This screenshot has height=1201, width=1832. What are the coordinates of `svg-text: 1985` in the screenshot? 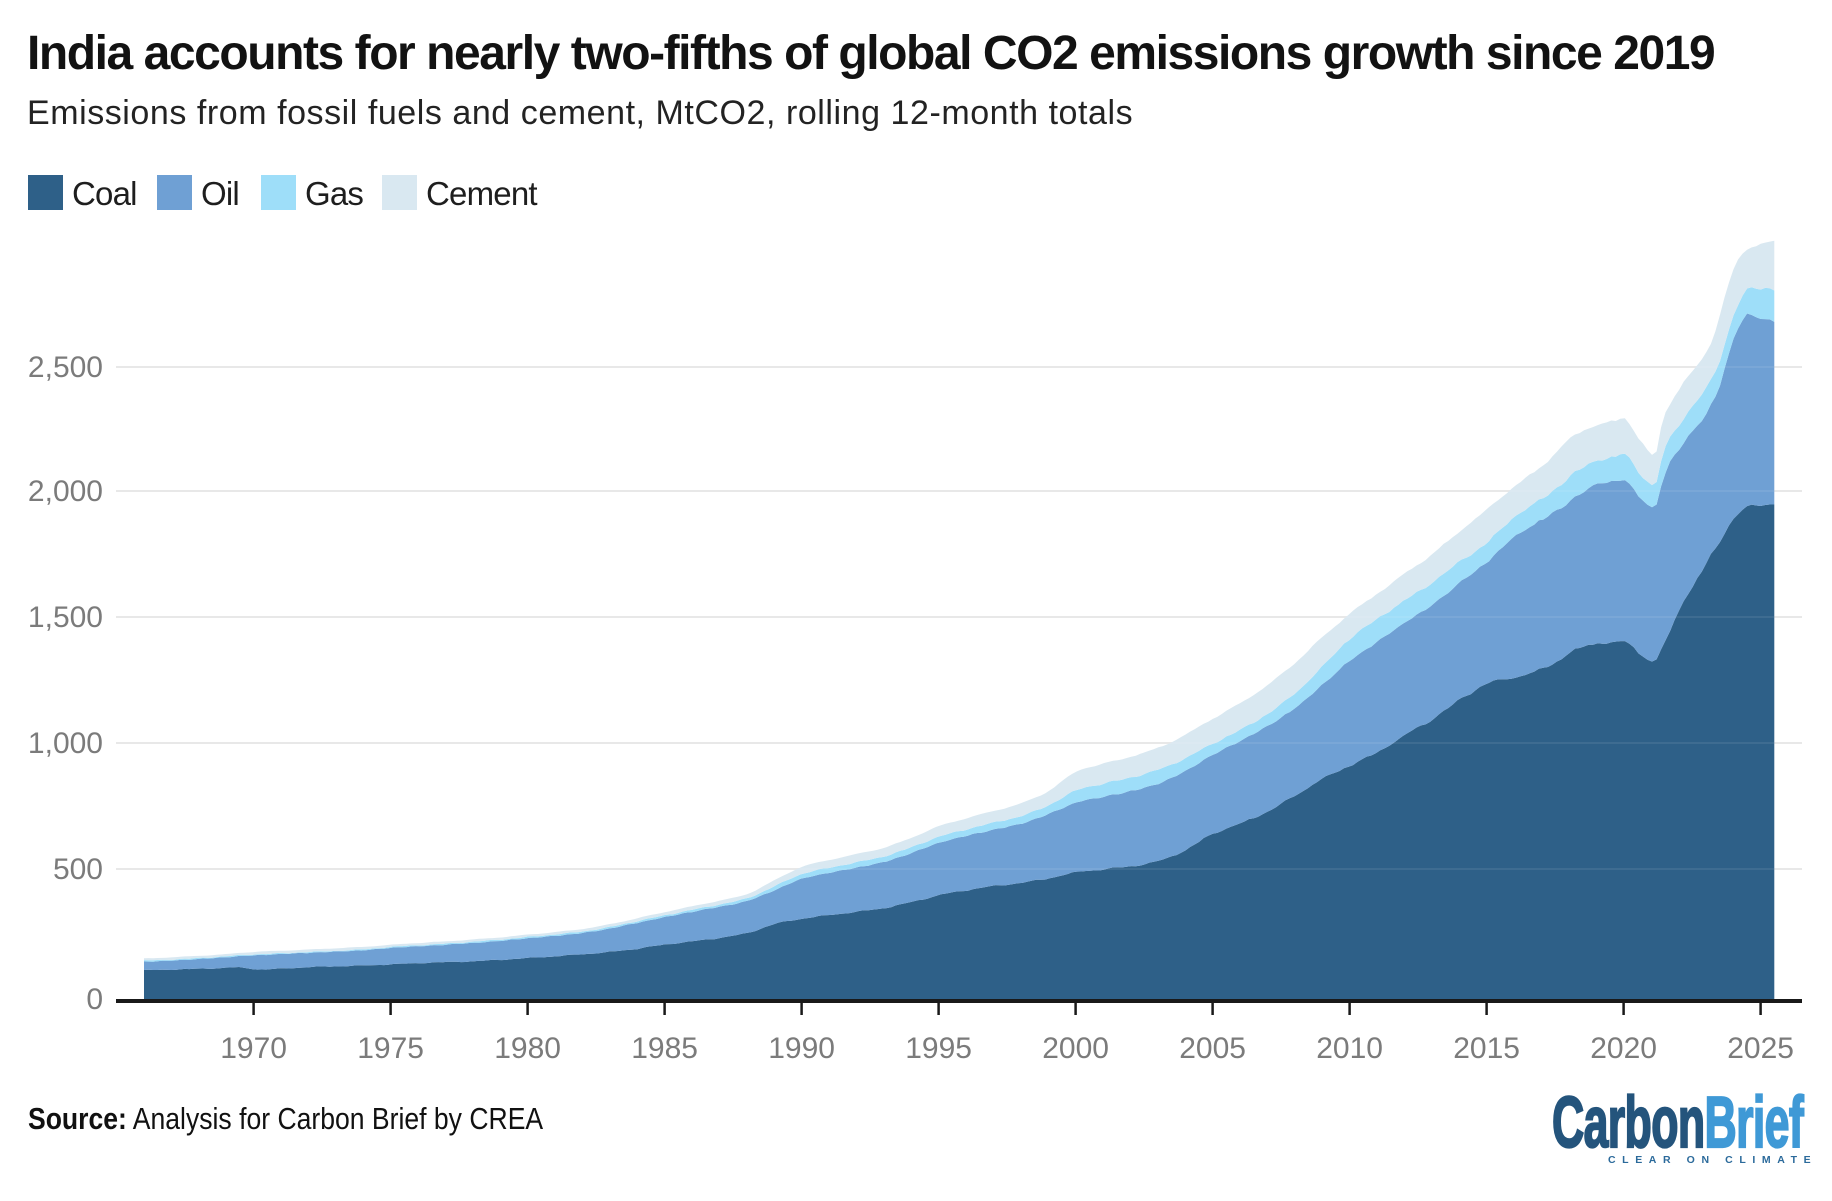 It's located at (664, 1048).